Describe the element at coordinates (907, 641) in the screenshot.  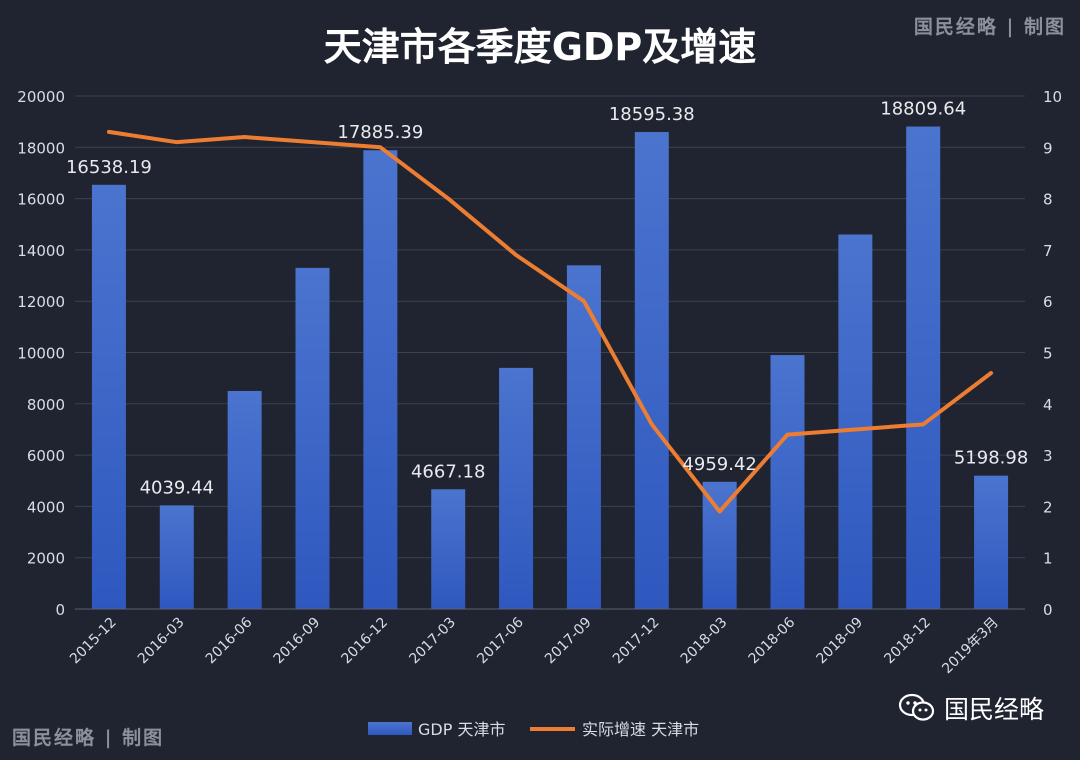
I see `x-tick-label: 2018-12` at that location.